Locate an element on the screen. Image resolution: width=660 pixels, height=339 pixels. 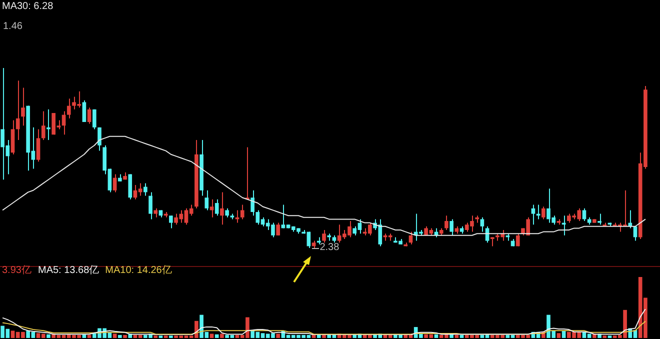
annotation: 2.38 is located at coordinates (330, 247).